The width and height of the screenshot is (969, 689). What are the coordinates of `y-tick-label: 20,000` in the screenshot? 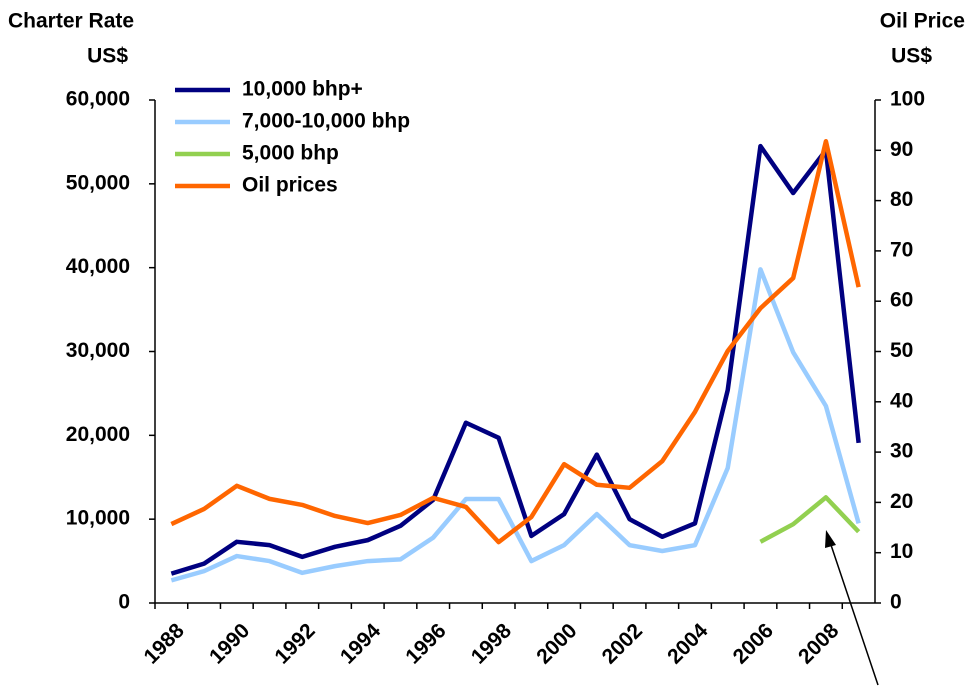 It's located at (98, 434).